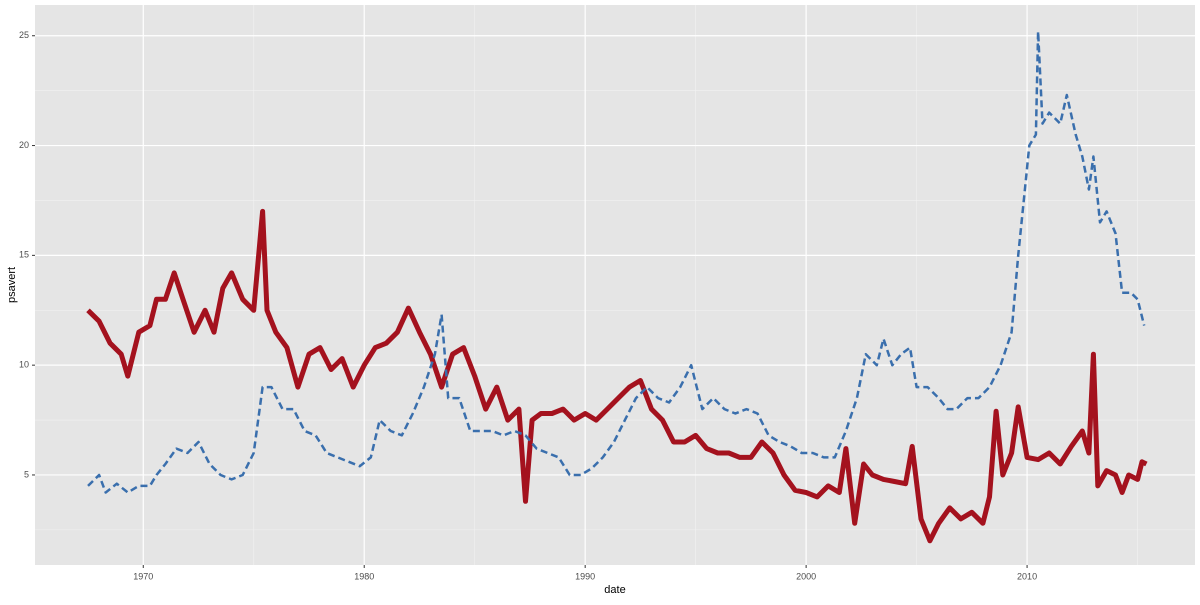 Image resolution: width=1200 pixels, height=605 pixels. What do you see at coordinates (143, 576) in the screenshot?
I see `x-tick-label: 1970` at bounding box center [143, 576].